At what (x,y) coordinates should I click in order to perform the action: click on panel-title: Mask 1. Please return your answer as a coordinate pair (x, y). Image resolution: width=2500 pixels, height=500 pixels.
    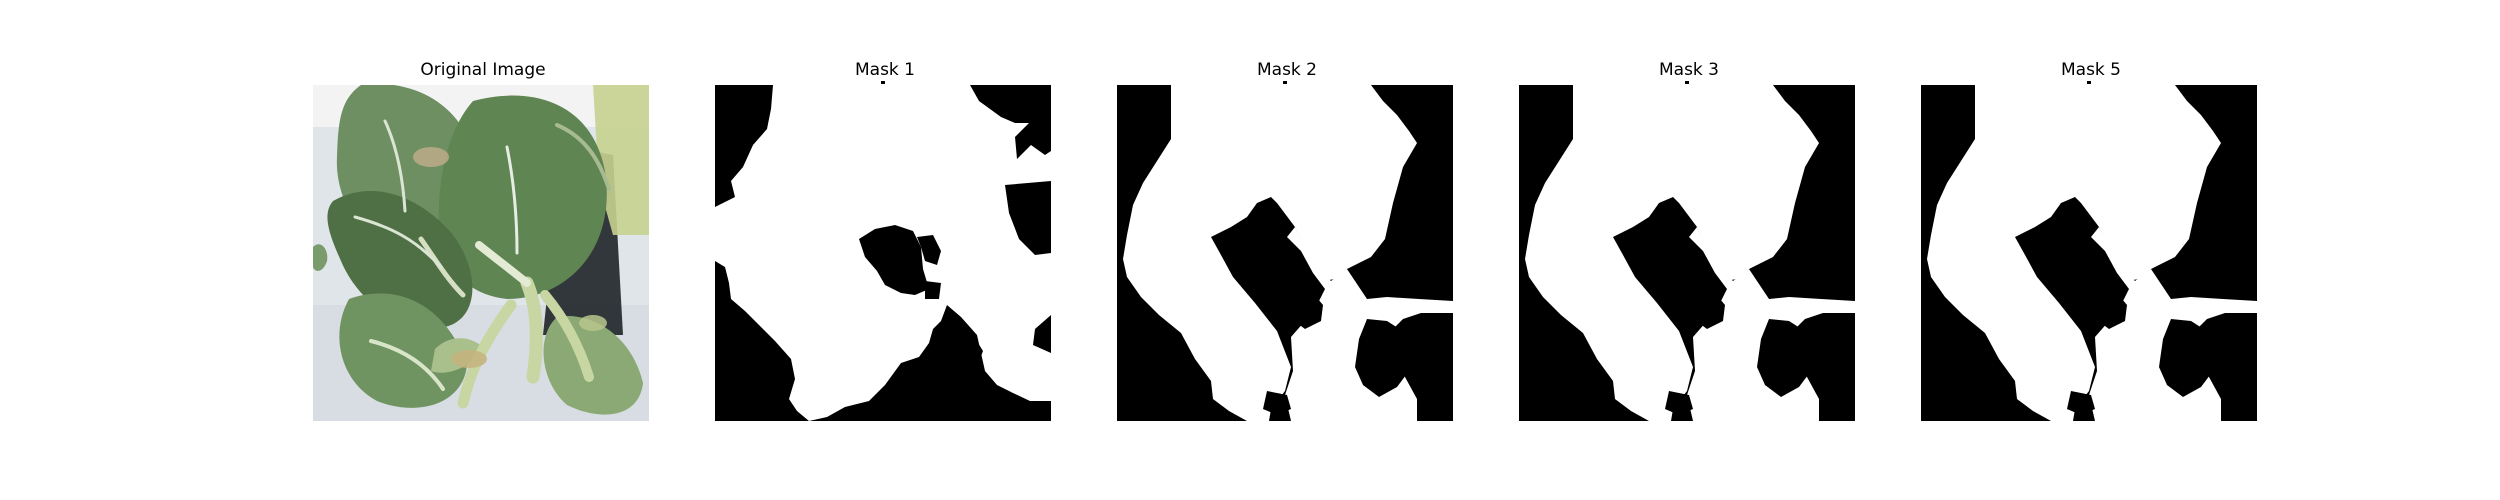
    Looking at the image, I should click on (884, 70).